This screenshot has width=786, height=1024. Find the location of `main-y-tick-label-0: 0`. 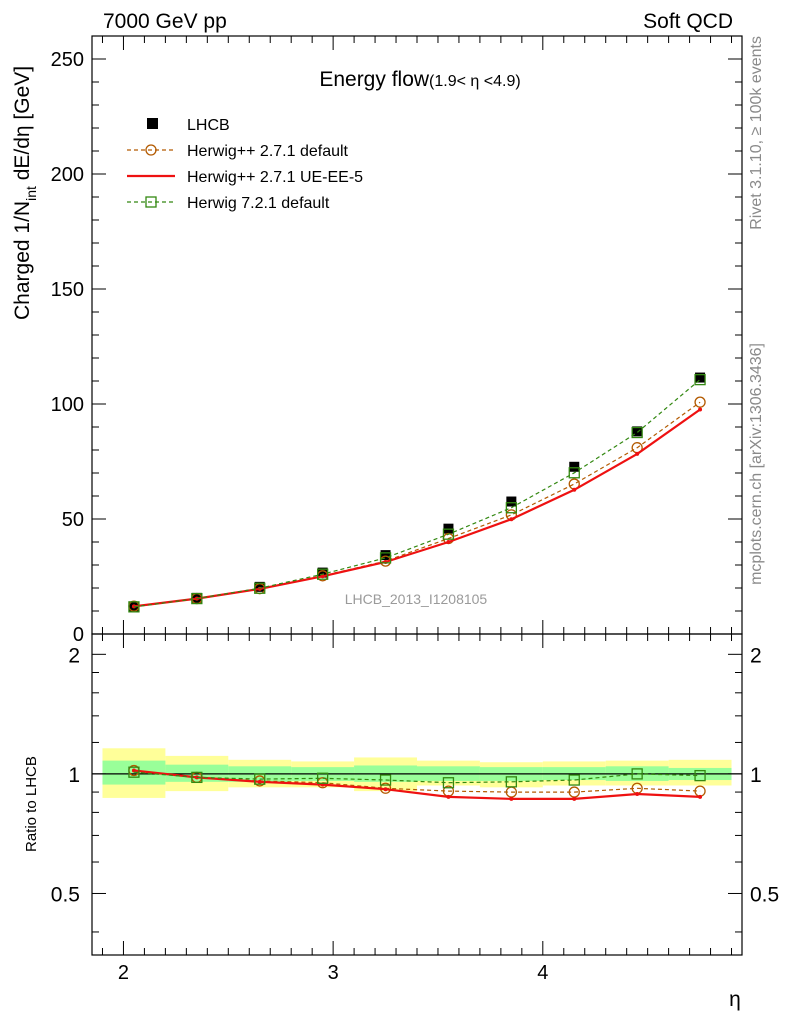

main-y-tick-label-0: 0 is located at coordinates (78, 635).